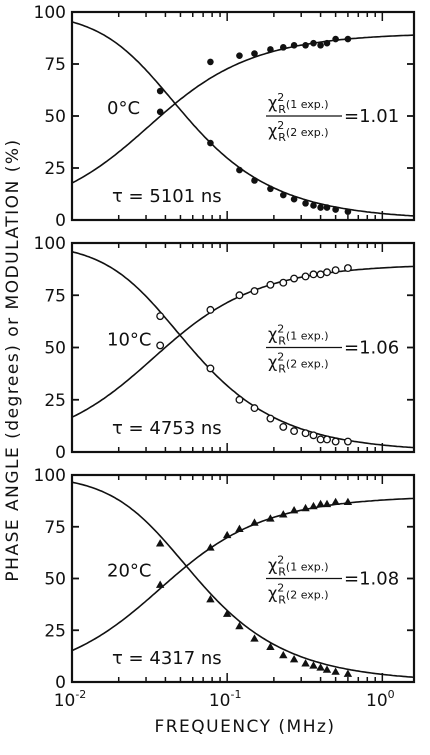  Describe the element at coordinates (123, 108) in the screenshot. I see `temperature-label: 0°C` at that location.